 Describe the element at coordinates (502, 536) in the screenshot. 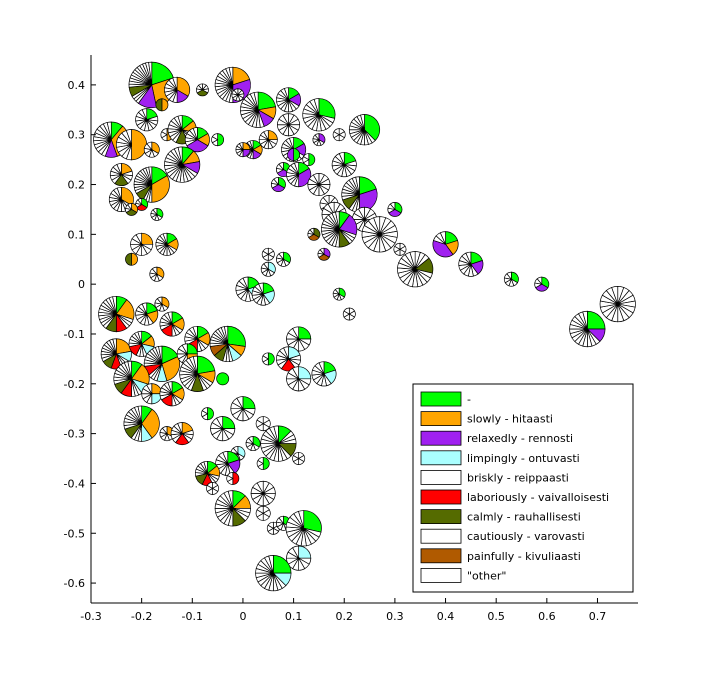

I see `legend-entry: cautiously - varovasti` at that location.